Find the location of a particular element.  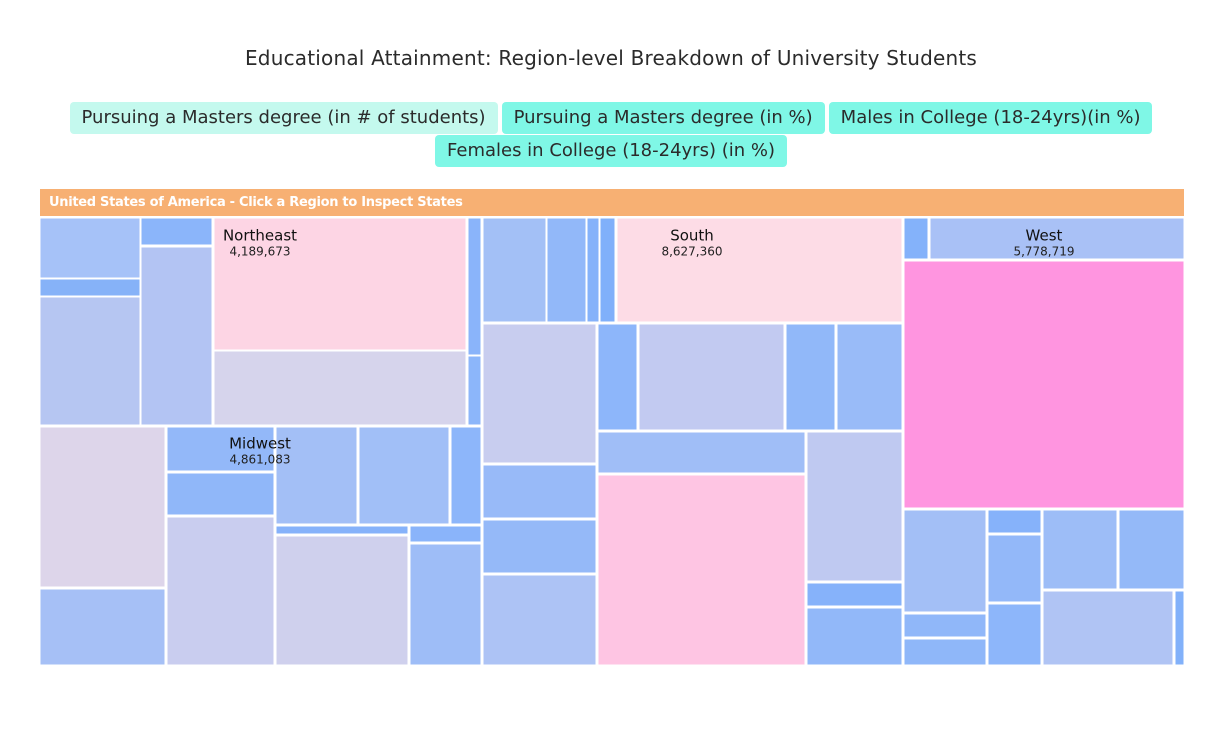

region-label-south: South is located at coordinates (692, 236).